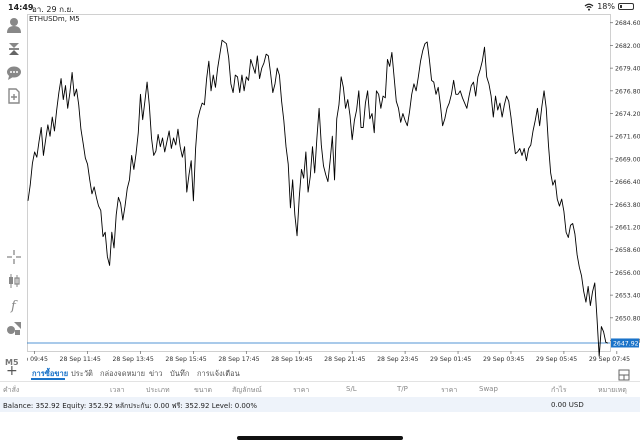 This screenshot has height=447, width=640. Describe the element at coordinates (627, 250) in the screenshot. I see `y-tick-label: 2658.60` at that location.